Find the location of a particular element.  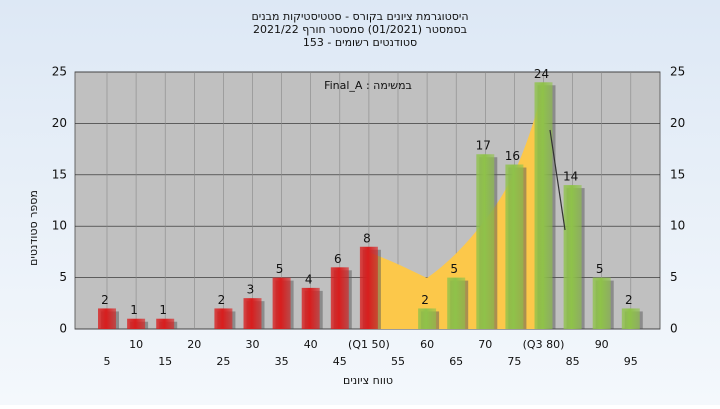

value-label: 16 is located at coordinates (512, 156).